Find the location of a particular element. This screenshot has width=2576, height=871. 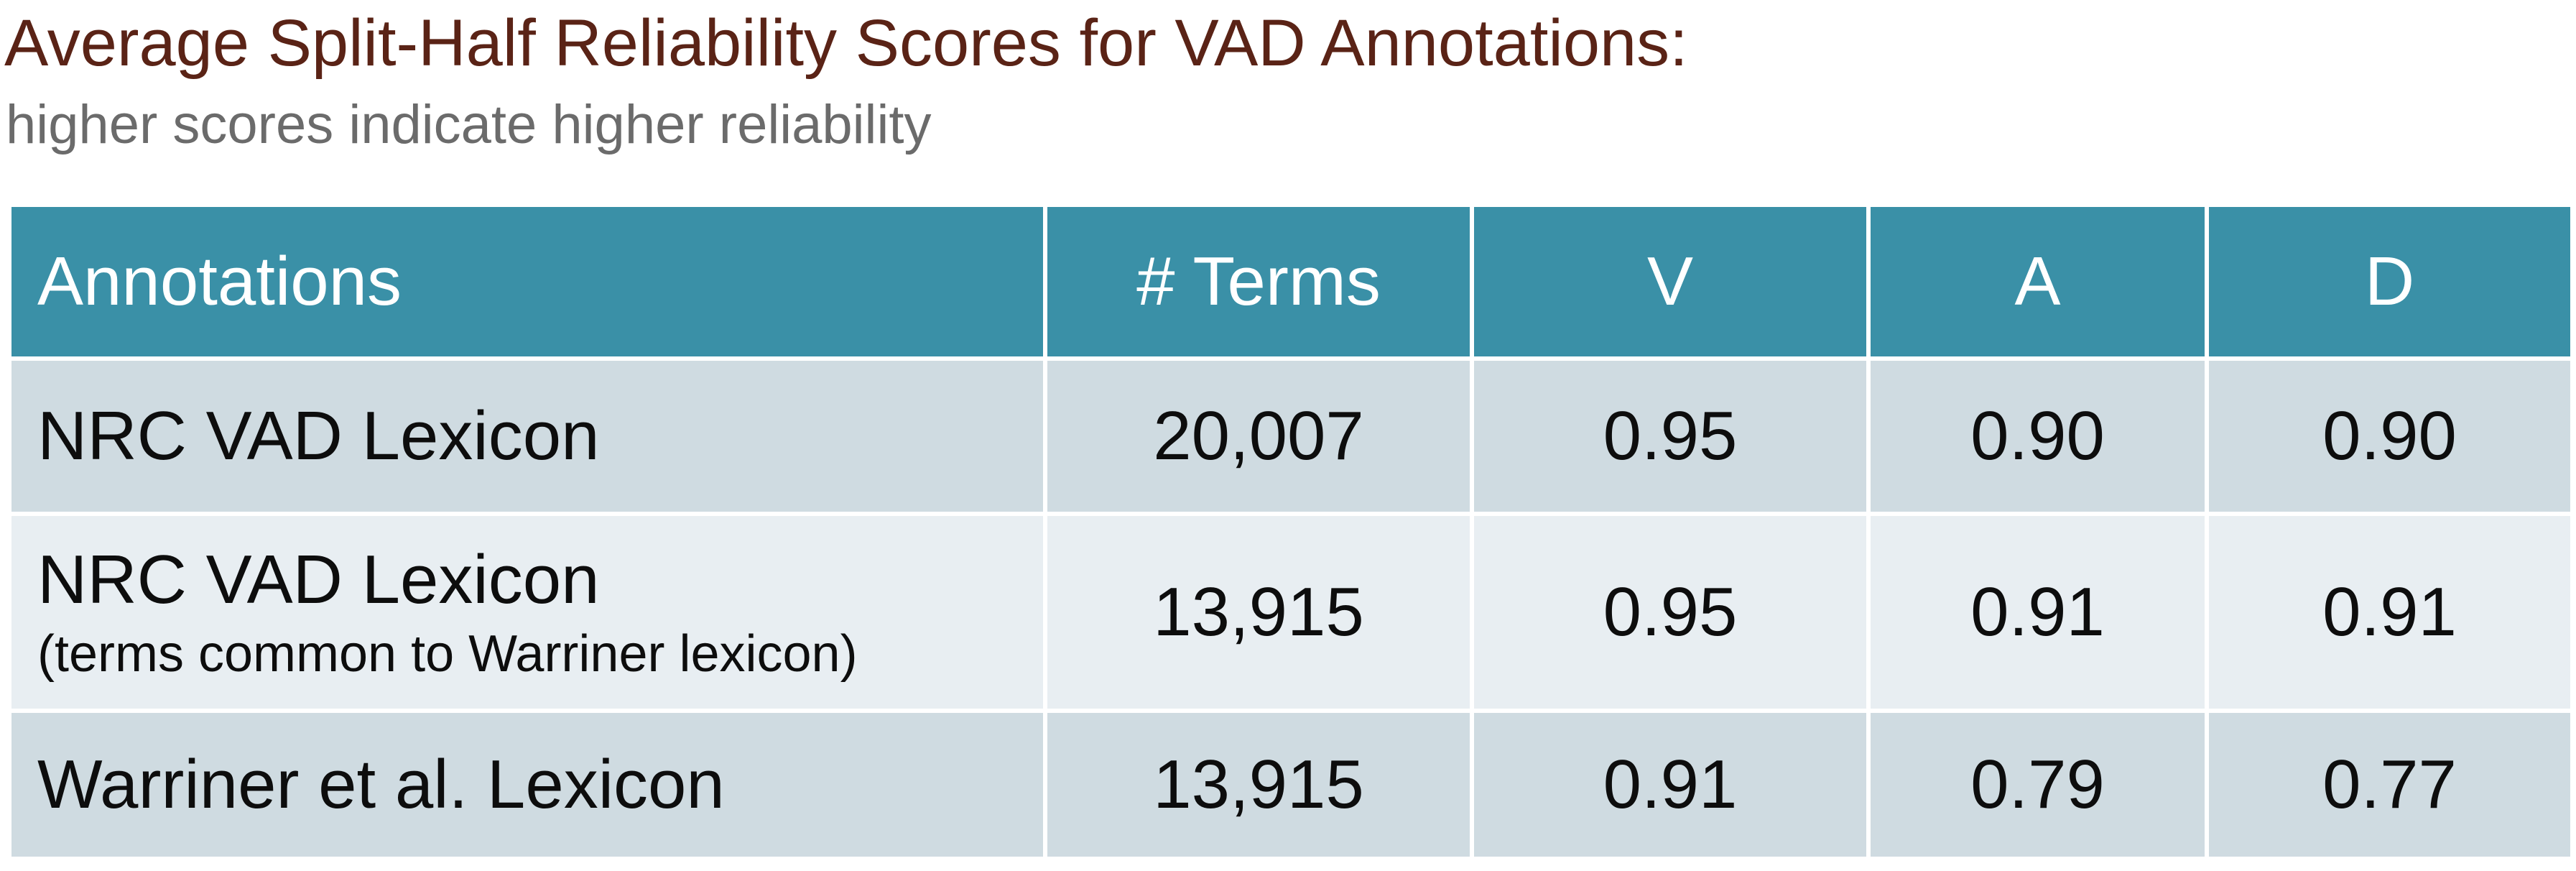

d-cell: 0.91 is located at coordinates (2390, 612).